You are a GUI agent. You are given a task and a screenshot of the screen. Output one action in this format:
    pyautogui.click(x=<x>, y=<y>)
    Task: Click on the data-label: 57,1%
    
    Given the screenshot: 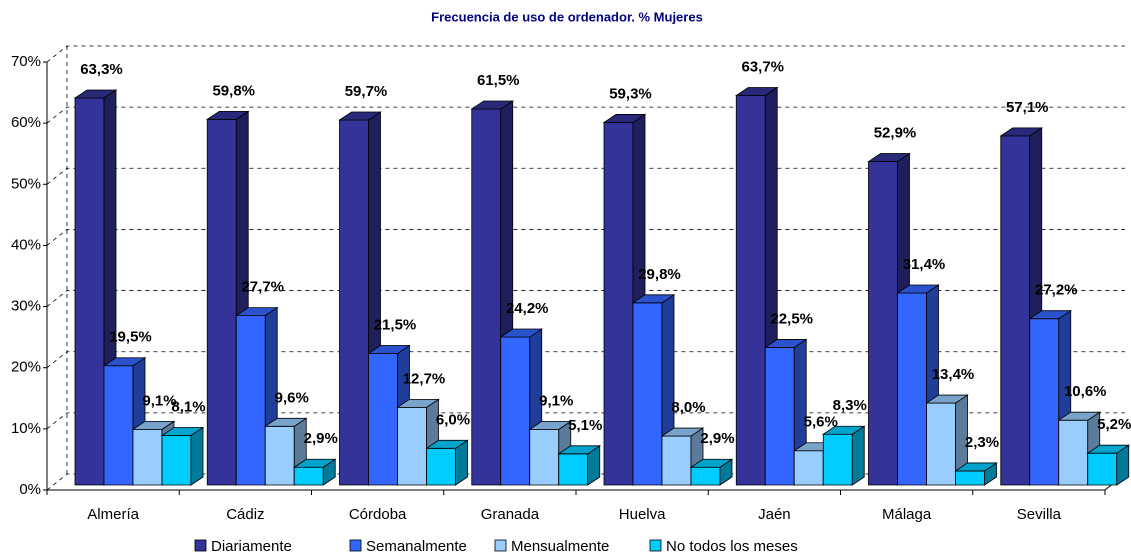 What is the action you would take?
    pyautogui.click(x=1027, y=107)
    